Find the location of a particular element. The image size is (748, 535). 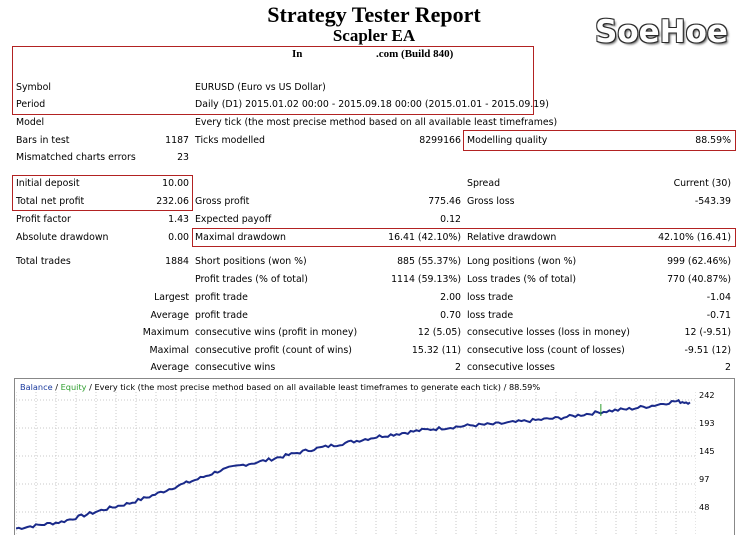

detail-right-label: consecutive losses (loss in money) is located at coordinates (548, 332).